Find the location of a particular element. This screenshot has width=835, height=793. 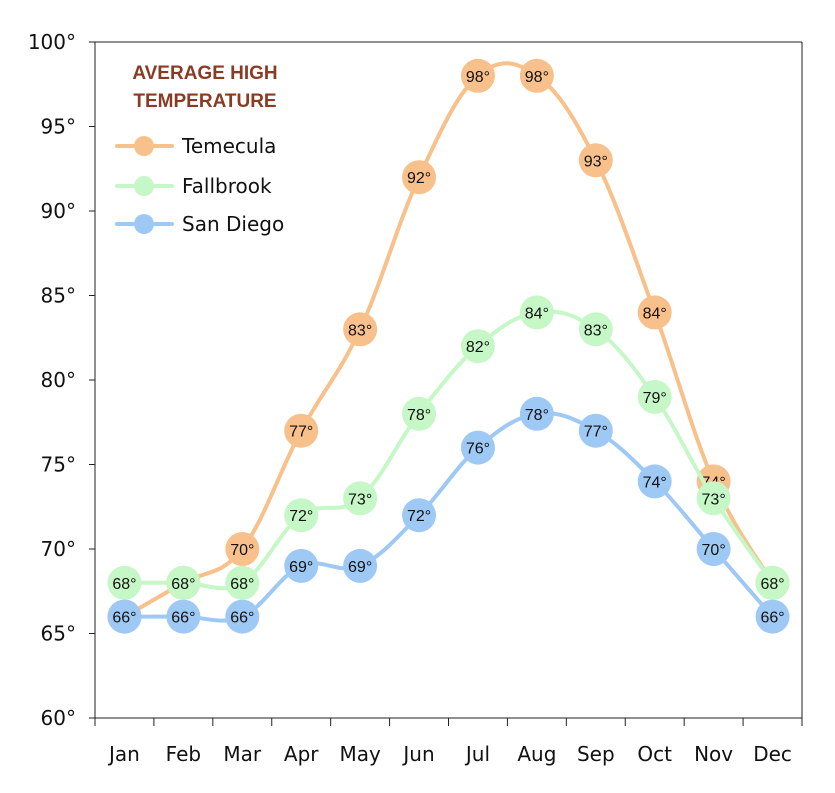

x-tick-label: Oct is located at coordinates (654, 754).